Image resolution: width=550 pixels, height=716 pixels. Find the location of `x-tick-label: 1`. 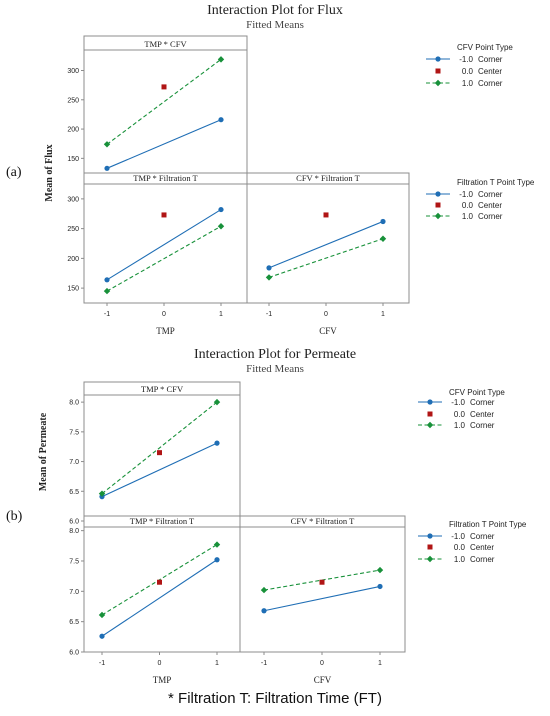

x-tick-label: 1 is located at coordinates (383, 314).